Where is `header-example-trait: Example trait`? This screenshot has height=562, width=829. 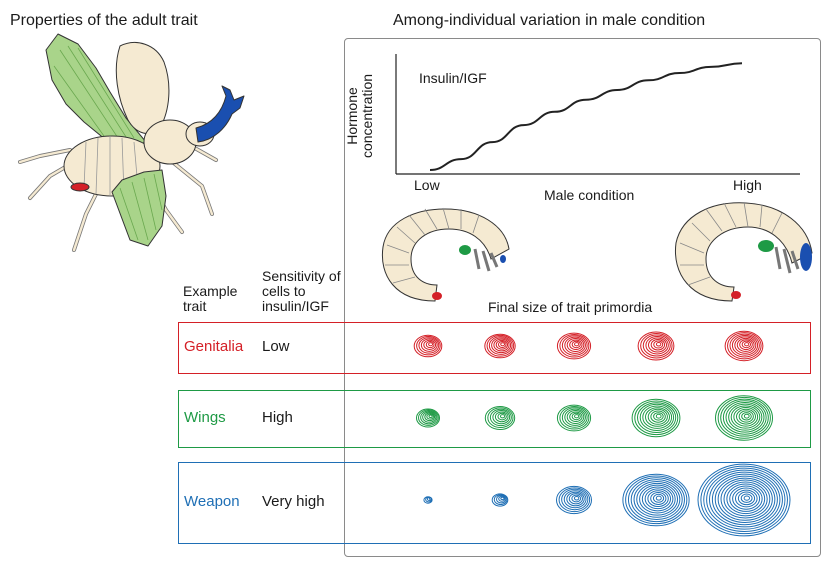
header-example-trait: Example trait is located at coordinates (210, 298).